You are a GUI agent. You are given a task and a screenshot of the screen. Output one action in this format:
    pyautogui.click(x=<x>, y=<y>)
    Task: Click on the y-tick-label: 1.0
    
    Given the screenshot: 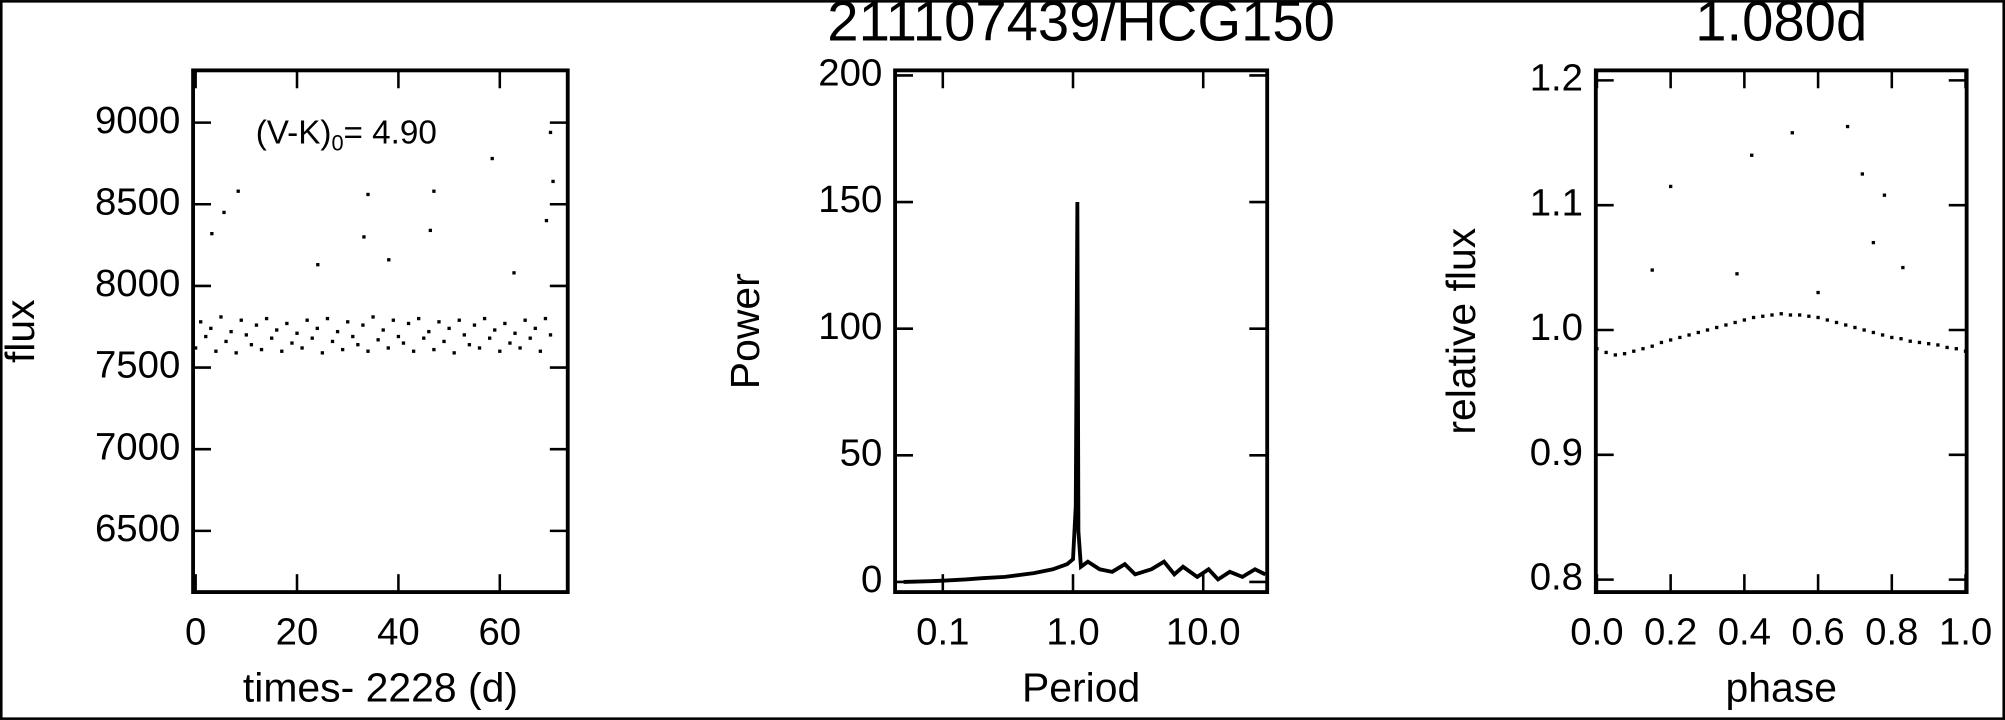 What is the action you would take?
    pyautogui.click(x=1556, y=327)
    